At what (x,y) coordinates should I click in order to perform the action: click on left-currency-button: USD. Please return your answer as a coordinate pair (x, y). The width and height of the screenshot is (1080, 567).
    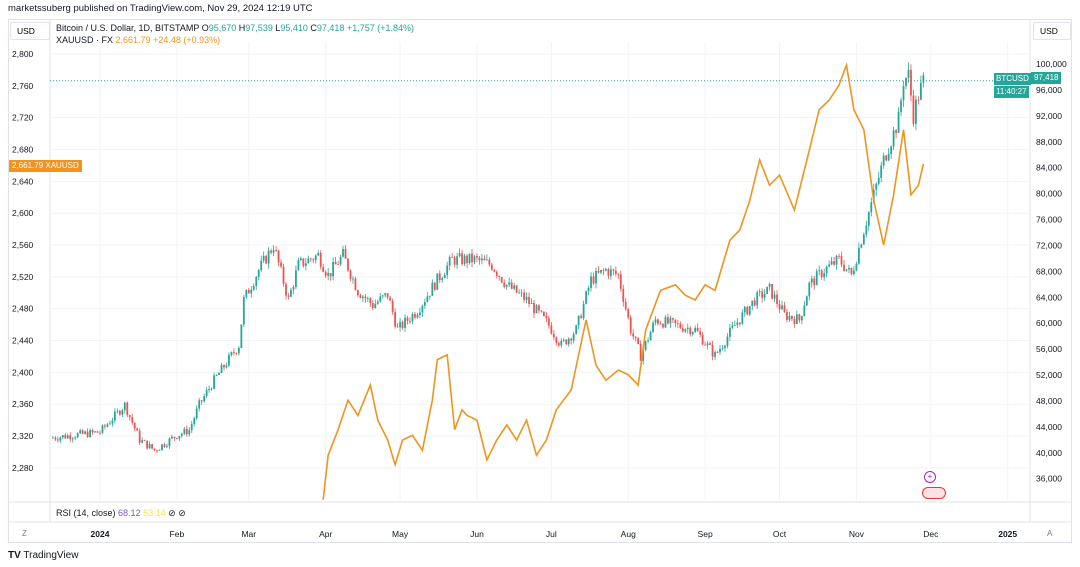
    Looking at the image, I should click on (30, 31).